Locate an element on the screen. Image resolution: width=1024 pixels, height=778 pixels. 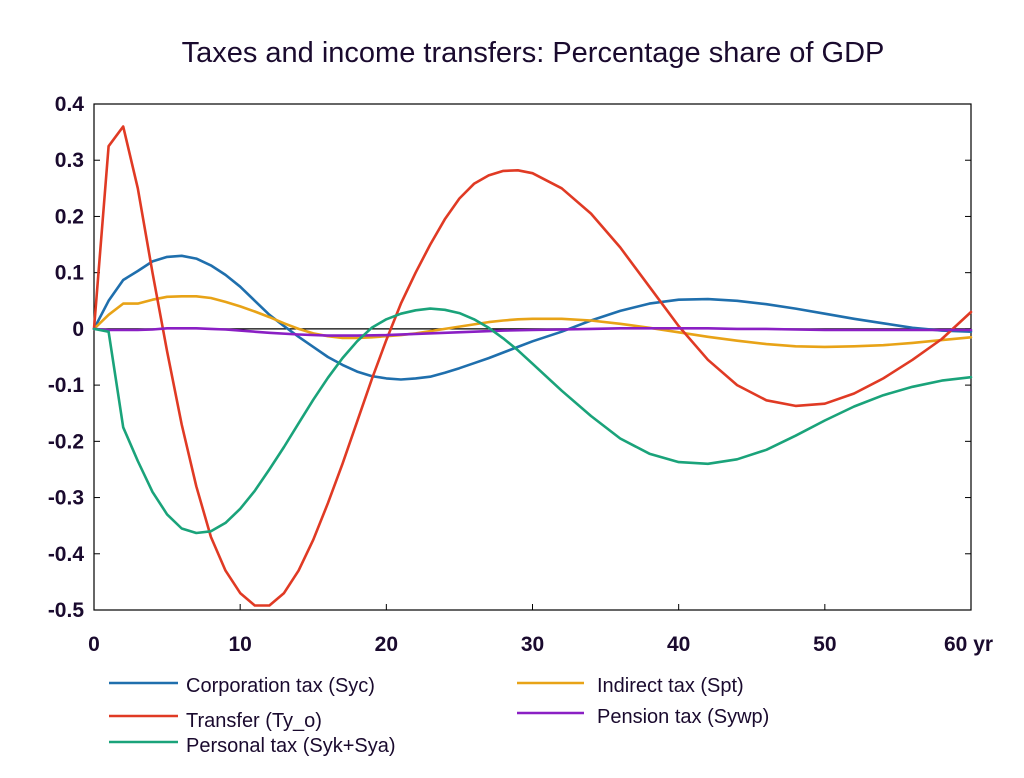
x-tick-label: 10 is located at coordinates (239, 644).